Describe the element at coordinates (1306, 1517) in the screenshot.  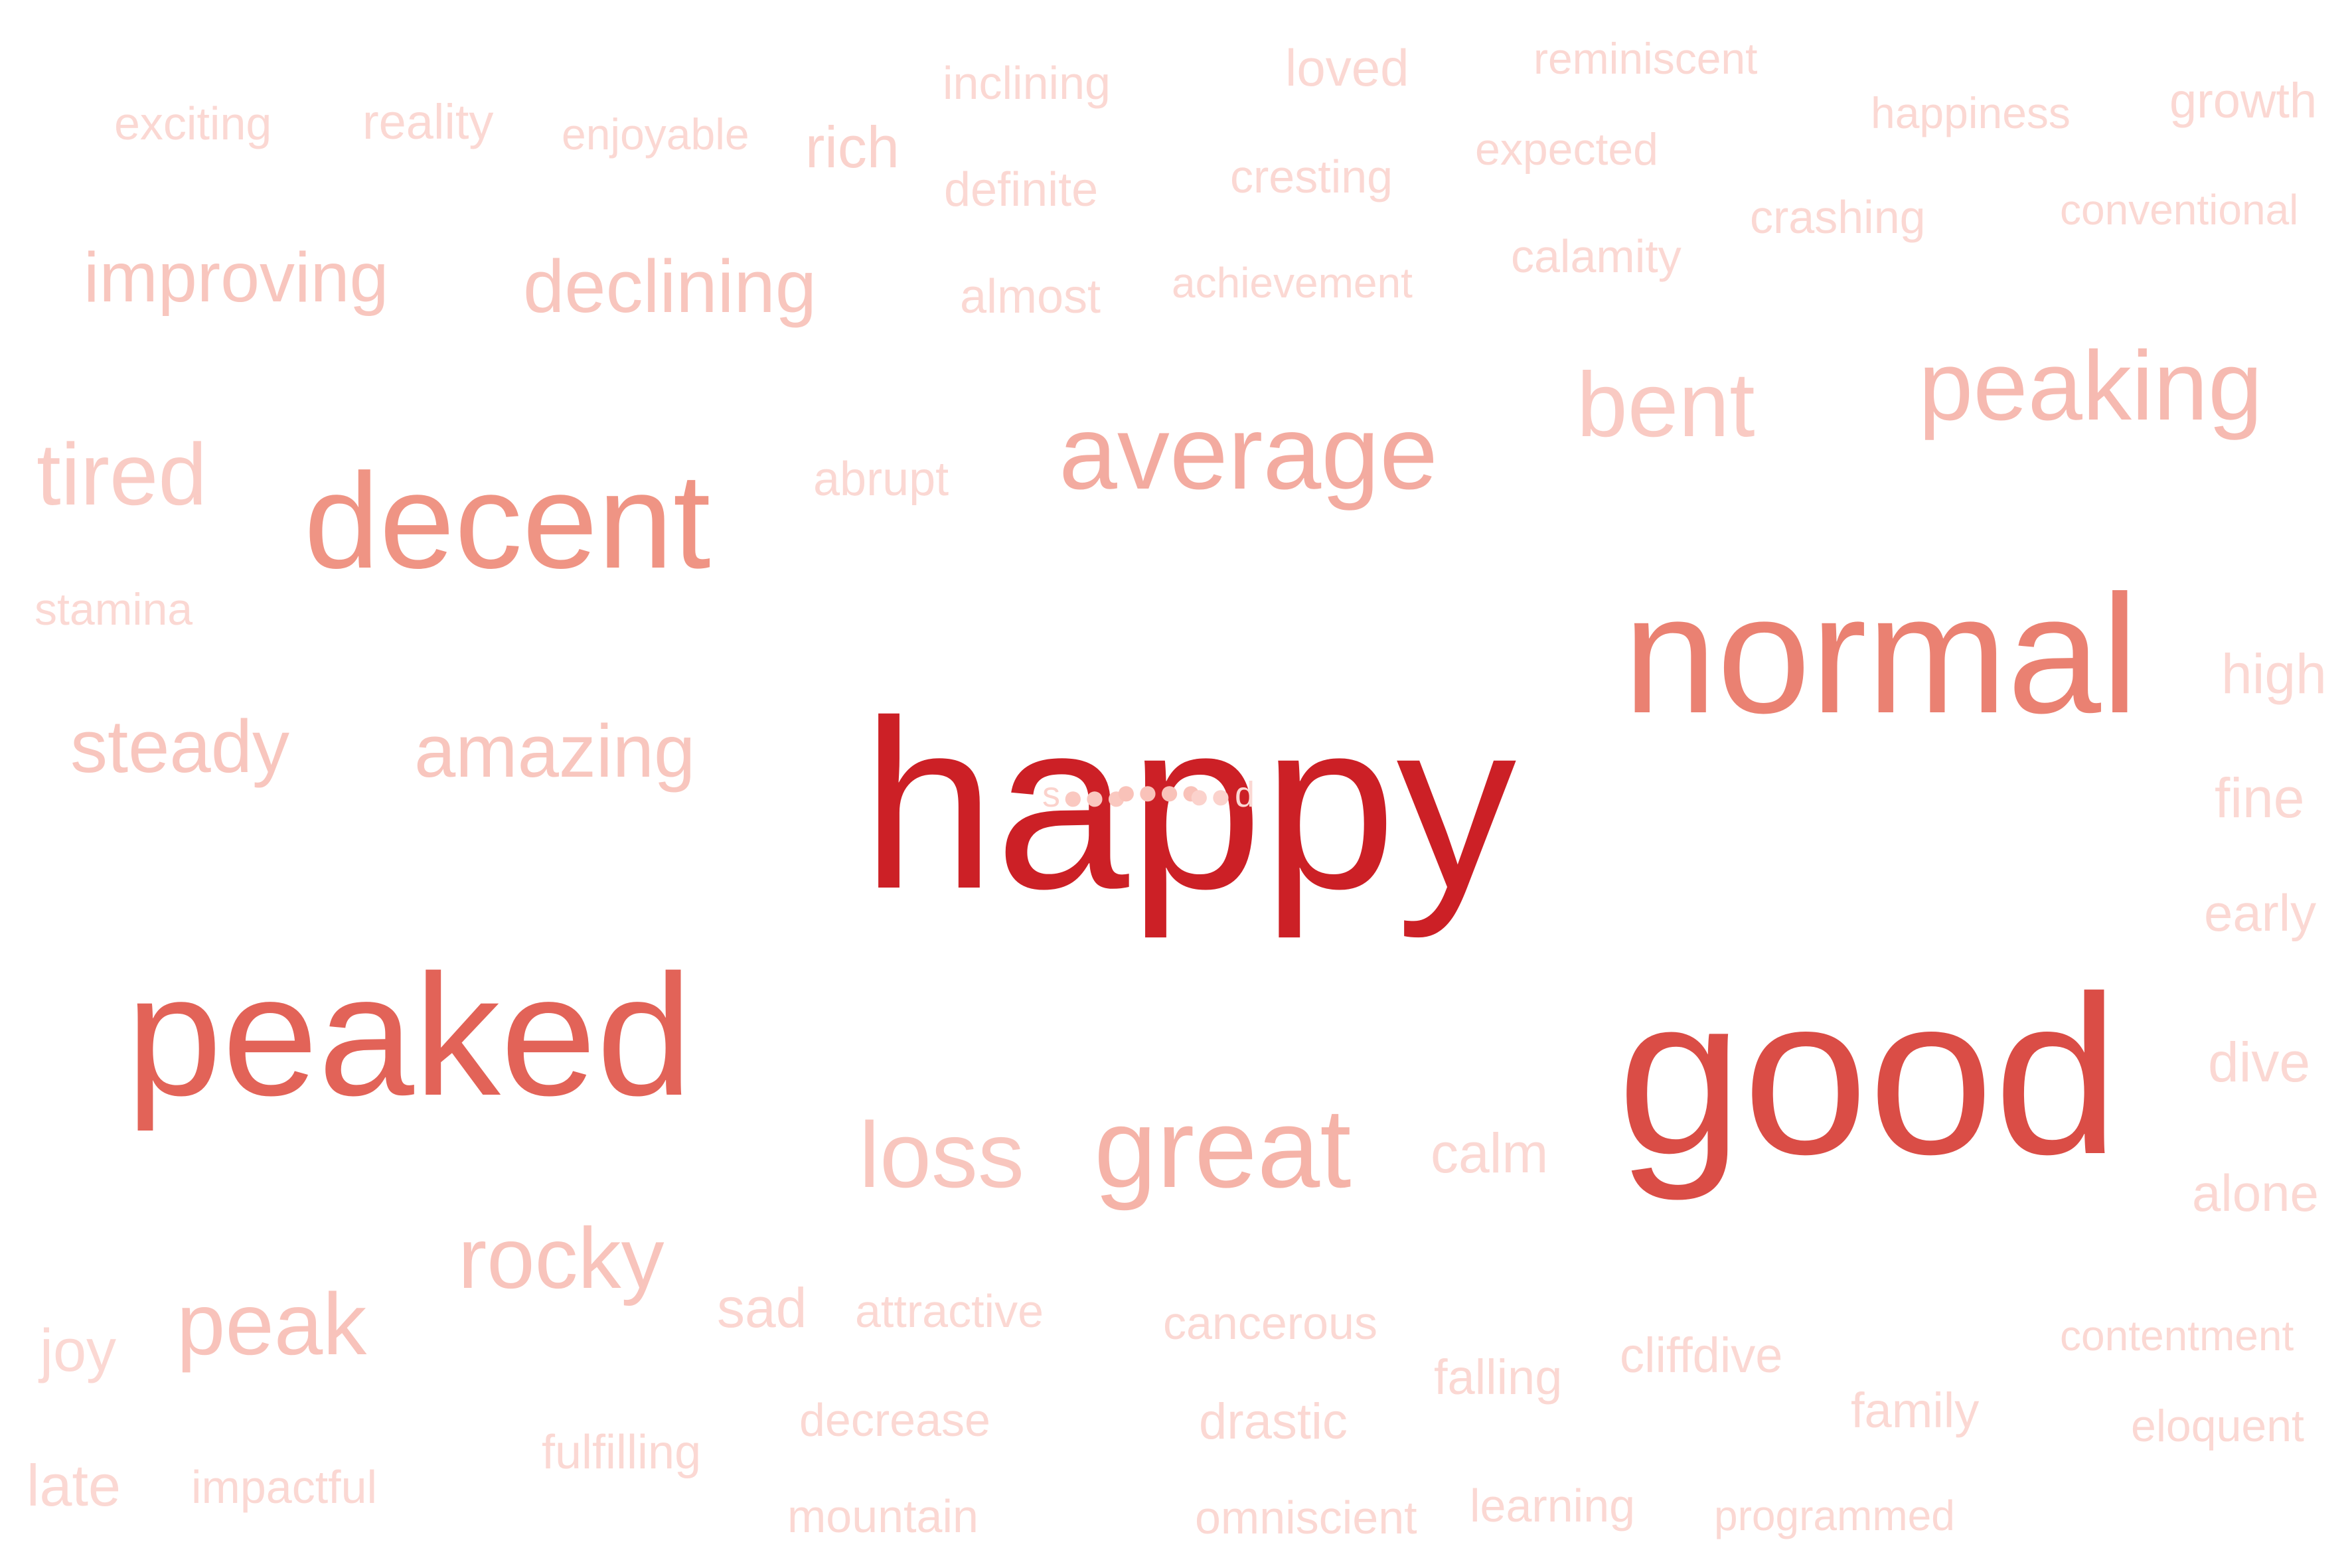
I see `word-omniscient: omniscient` at that location.